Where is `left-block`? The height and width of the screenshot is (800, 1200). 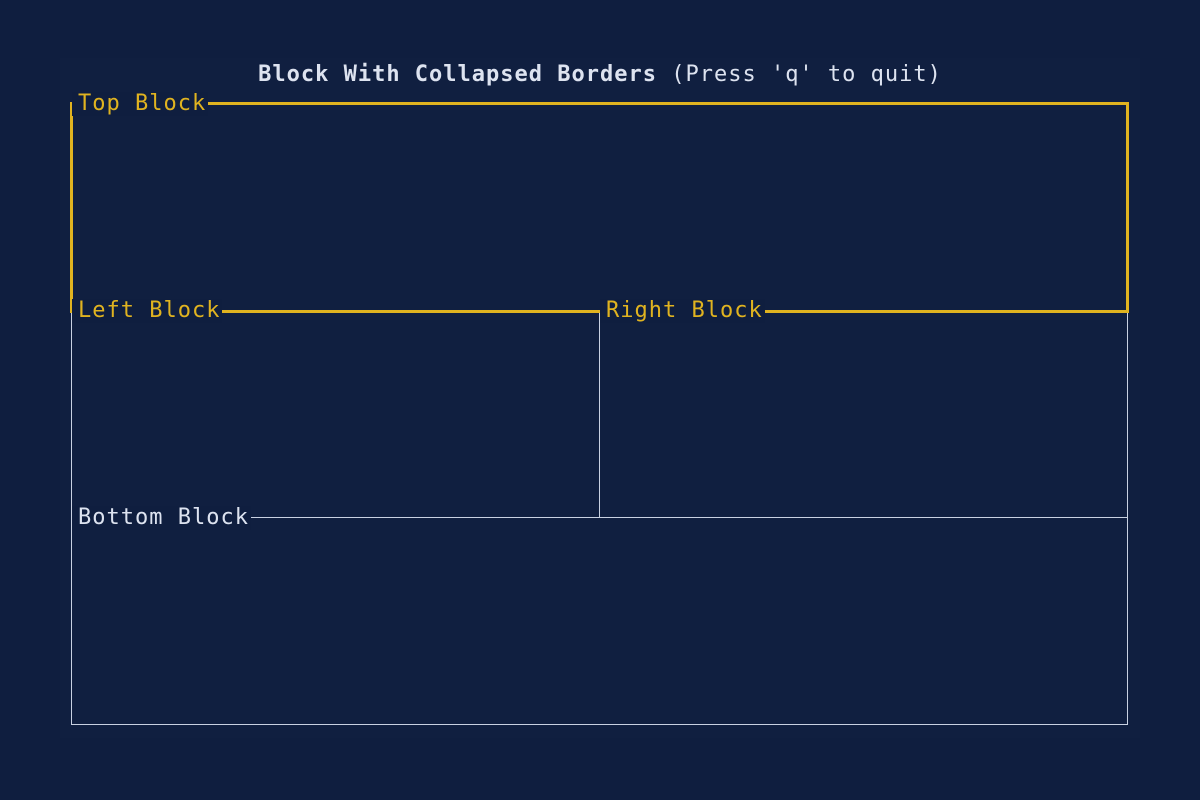
left-block is located at coordinates (335, 414).